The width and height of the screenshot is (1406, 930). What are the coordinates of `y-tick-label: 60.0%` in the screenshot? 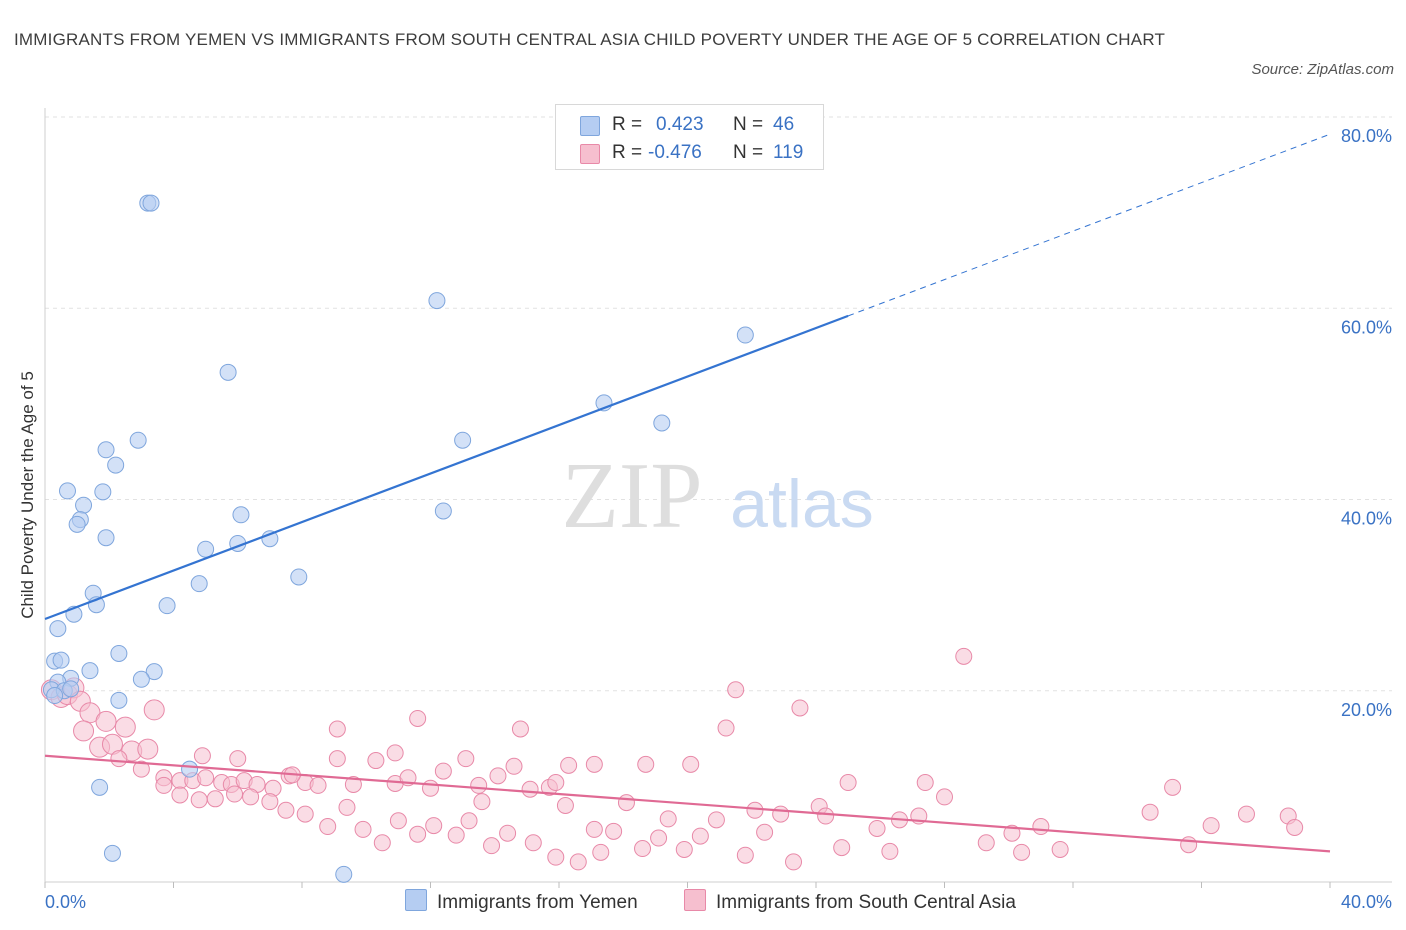 It's located at (1366, 327).